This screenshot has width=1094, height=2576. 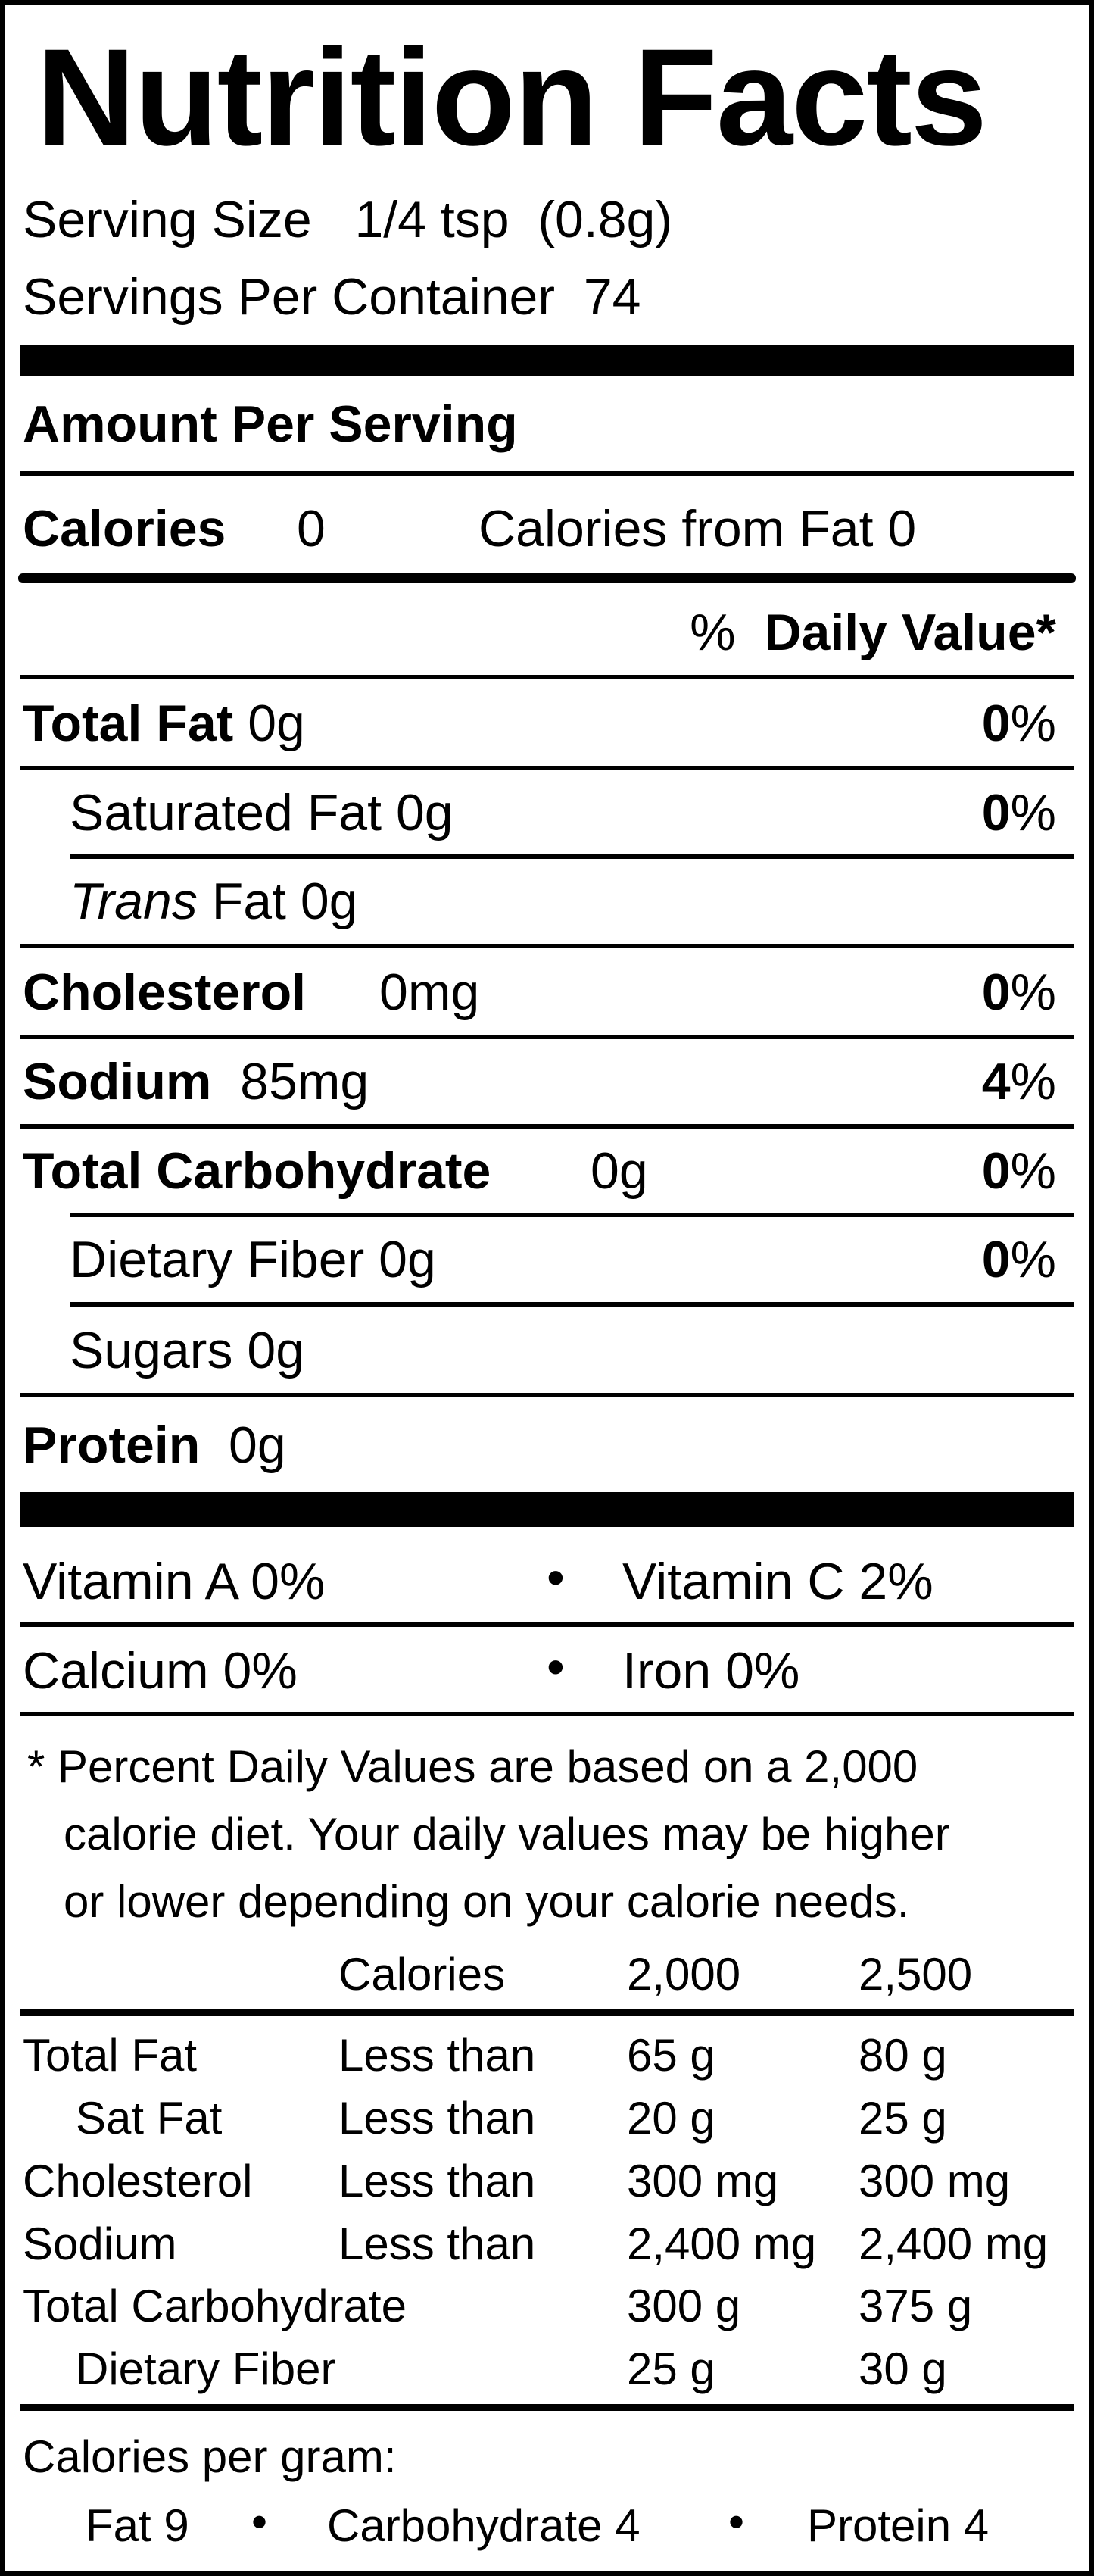 I want to click on calories-per-gram-protein: Protein 4, so click(x=898, y=2526).